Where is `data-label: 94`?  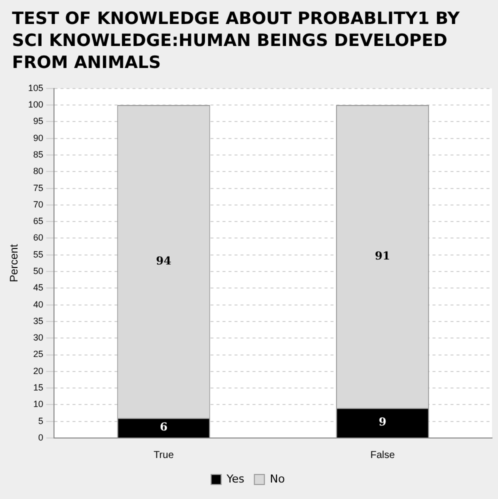
data-label: 94 is located at coordinates (164, 261).